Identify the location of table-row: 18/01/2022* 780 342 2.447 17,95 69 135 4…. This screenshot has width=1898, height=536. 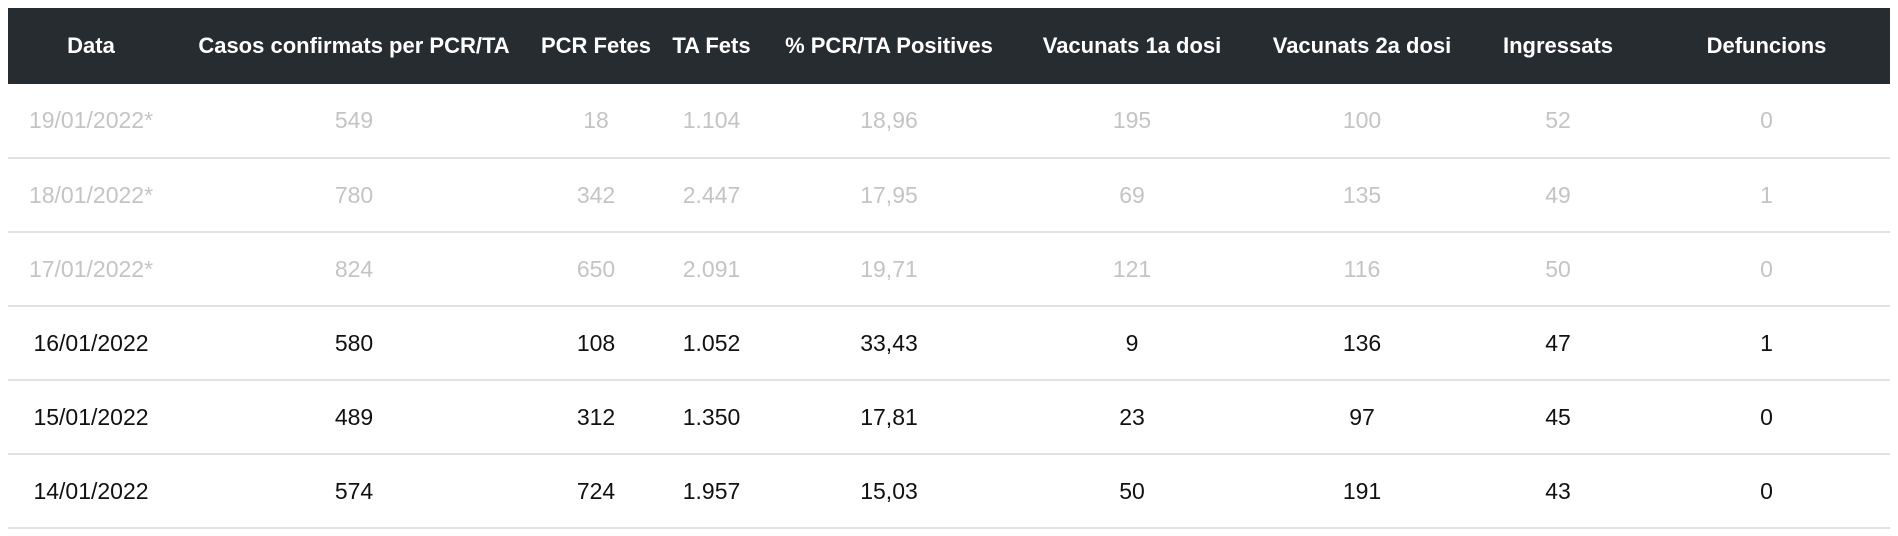
(949, 195).